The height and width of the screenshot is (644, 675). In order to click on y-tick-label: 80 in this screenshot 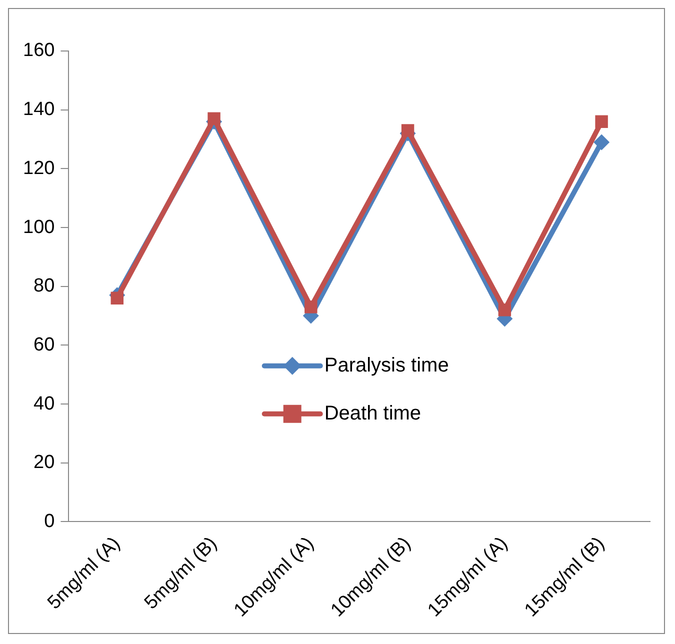, I will do `click(44, 286)`.